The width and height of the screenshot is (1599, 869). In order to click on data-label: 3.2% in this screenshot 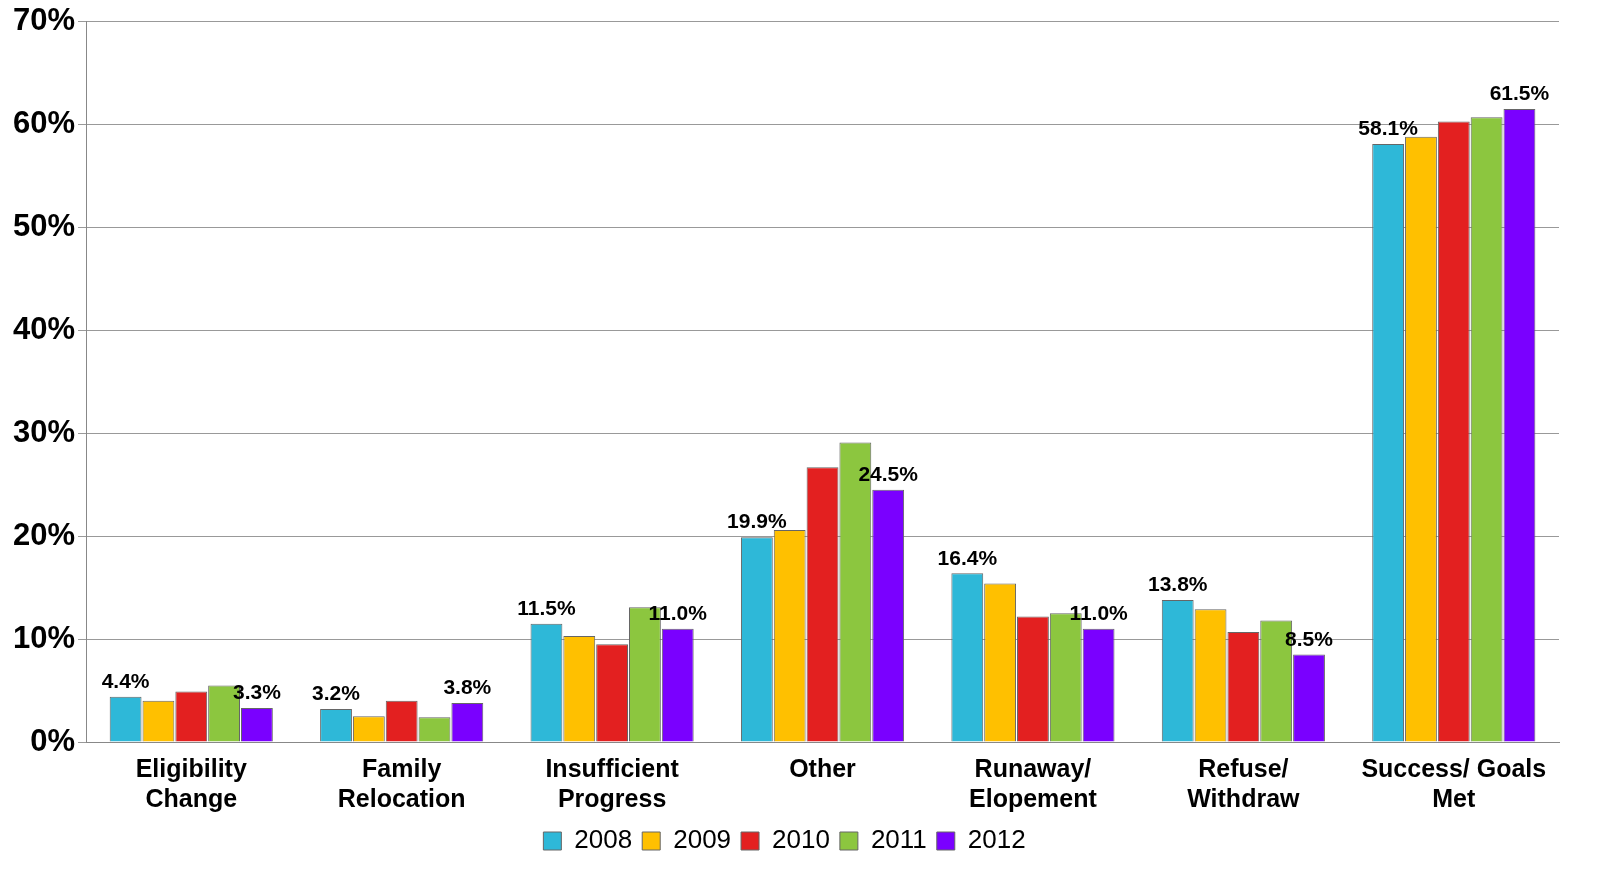, I will do `click(336, 693)`.